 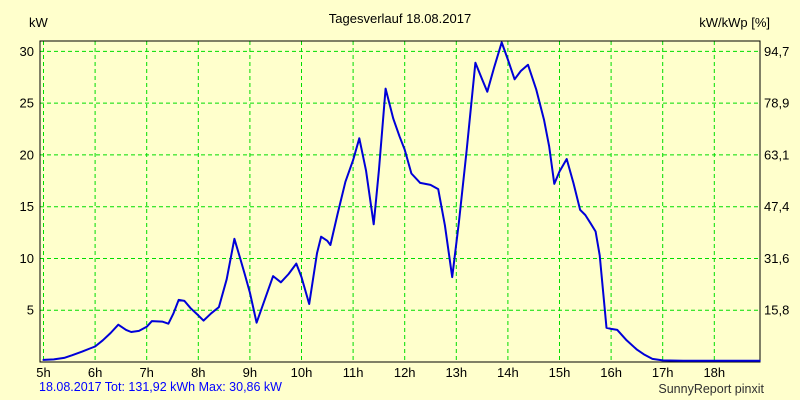 What do you see at coordinates (43, 372) in the screenshot?
I see `x-tick-label: 5h` at bounding box center [43, 372].